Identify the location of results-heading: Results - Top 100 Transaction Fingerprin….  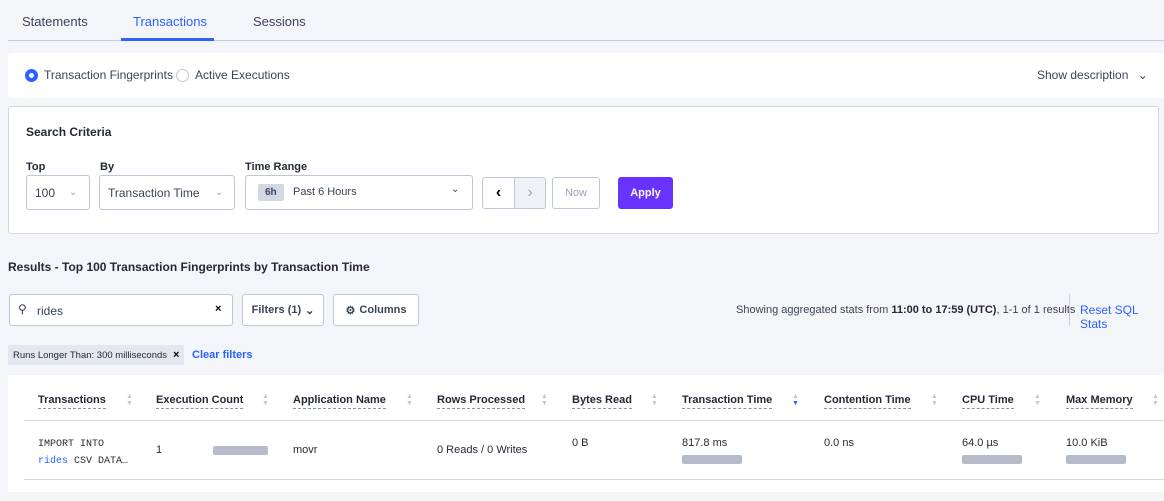
(189, 267).